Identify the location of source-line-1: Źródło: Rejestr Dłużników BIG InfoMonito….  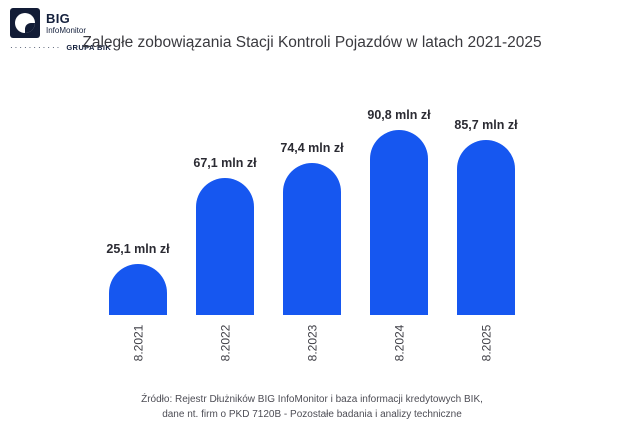
(312, 399).